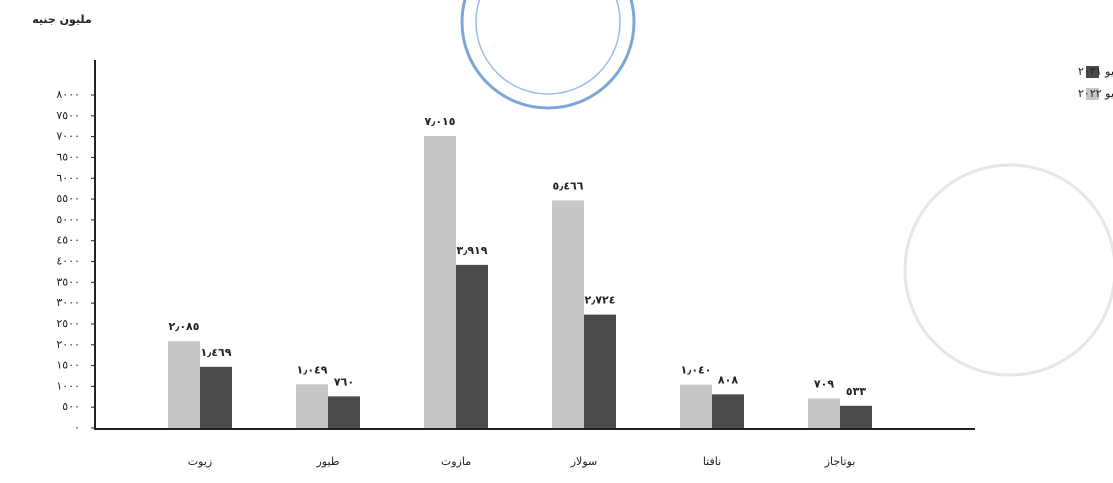 The width and height of the screenshot is (1113, 483). Describe the element at coordinates (584, 461) in the screenshot. I see `x-tick-label: سولار` at that location.